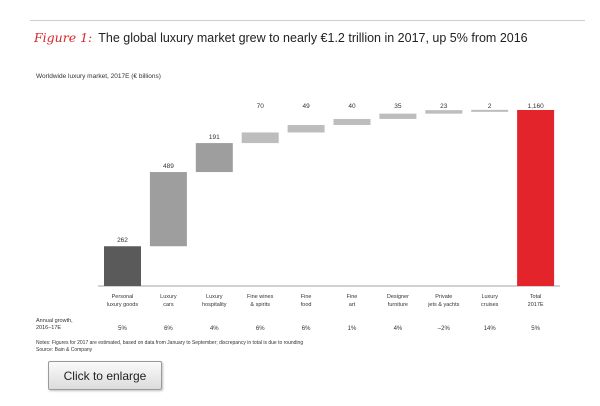 This screenshot has height=406, width=600. What do you see at coordinates (64, 350) in the screenshot?
I see `source-text: Source: Bain & Company` at bounding box center [64, 350].